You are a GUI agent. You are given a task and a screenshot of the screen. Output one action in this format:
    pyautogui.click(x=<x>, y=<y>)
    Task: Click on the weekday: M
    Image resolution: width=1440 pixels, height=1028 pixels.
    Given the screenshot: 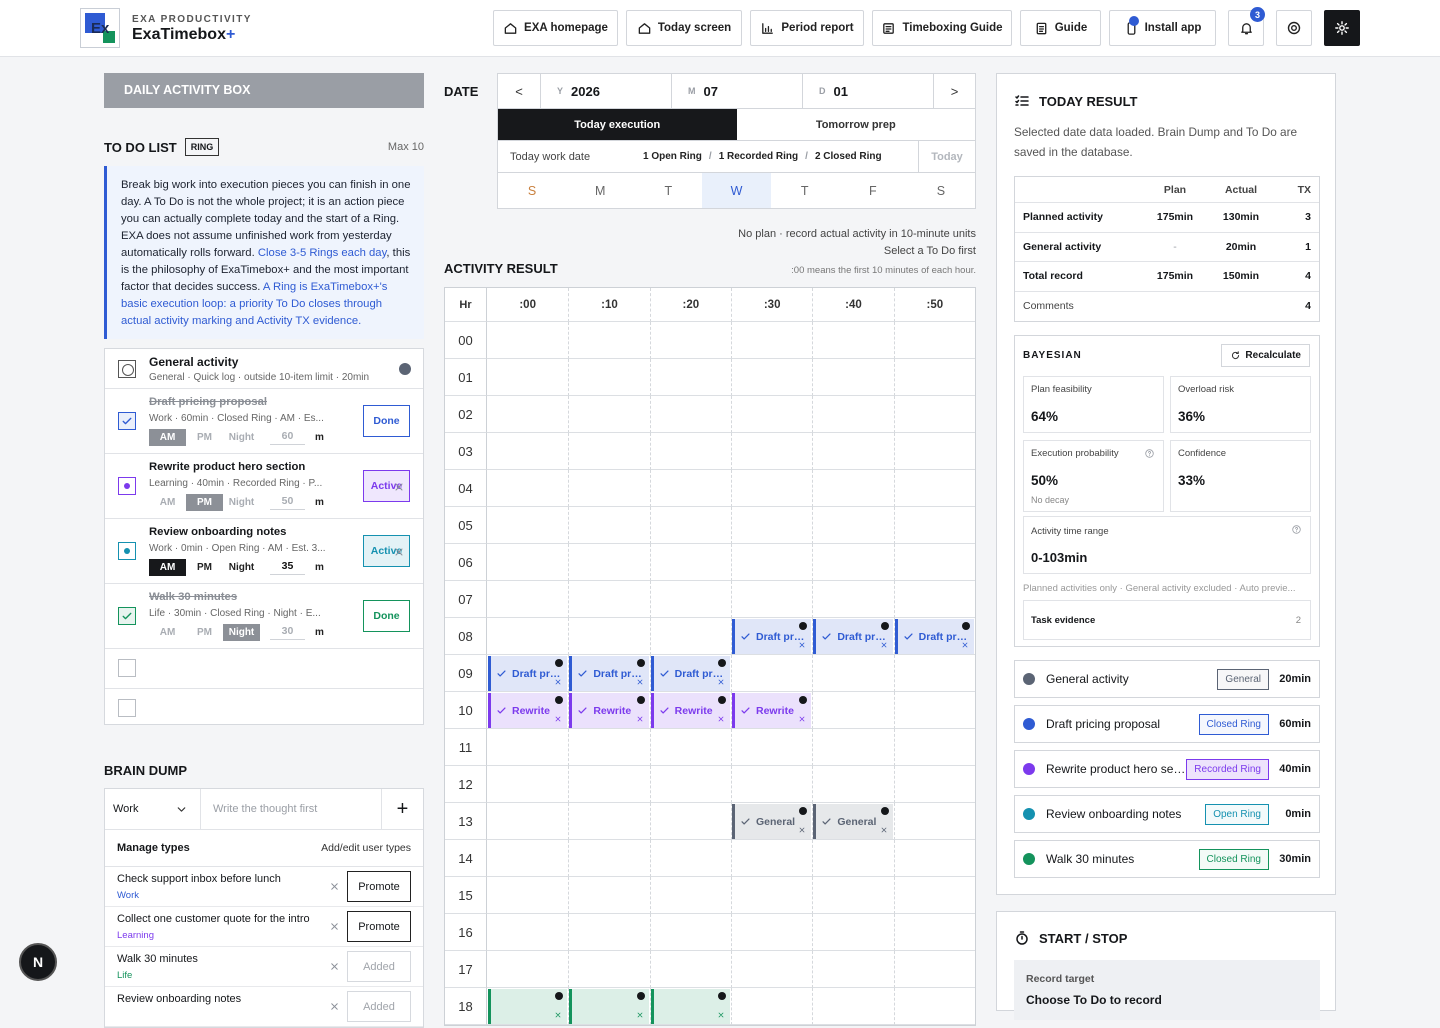 What is the action you would take?
    pyautogui.click(x=600, y=190)
    